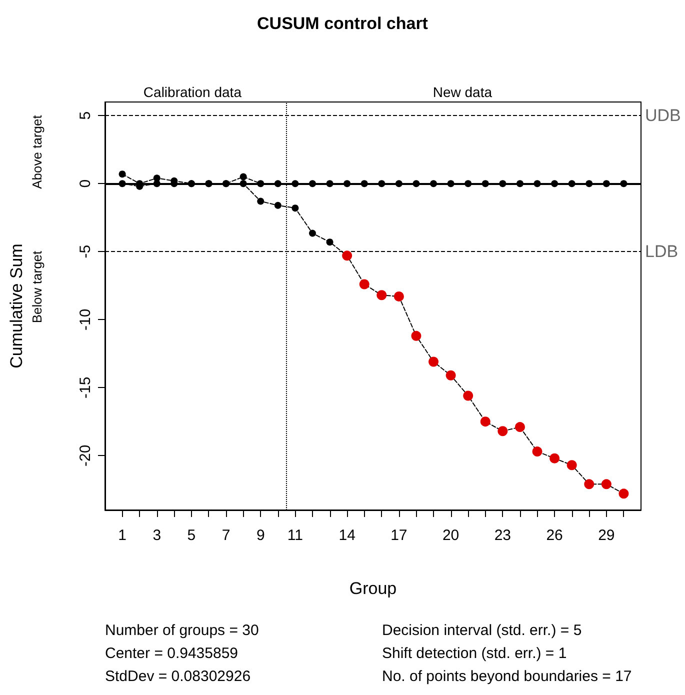  I want to click on x-tick-label: 1, so click(122, 535).